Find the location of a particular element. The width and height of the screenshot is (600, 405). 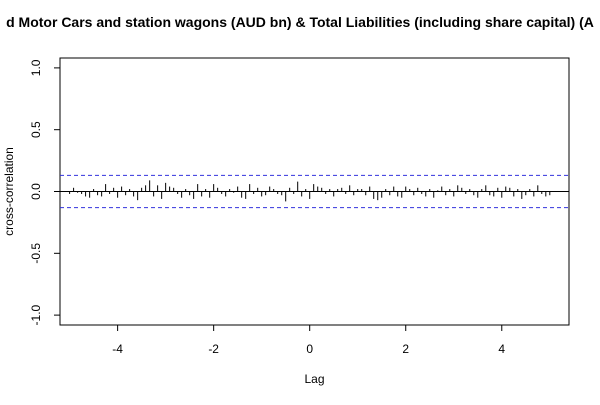

y-axis-label: cross-correlation is located at coordinates (9, 191).